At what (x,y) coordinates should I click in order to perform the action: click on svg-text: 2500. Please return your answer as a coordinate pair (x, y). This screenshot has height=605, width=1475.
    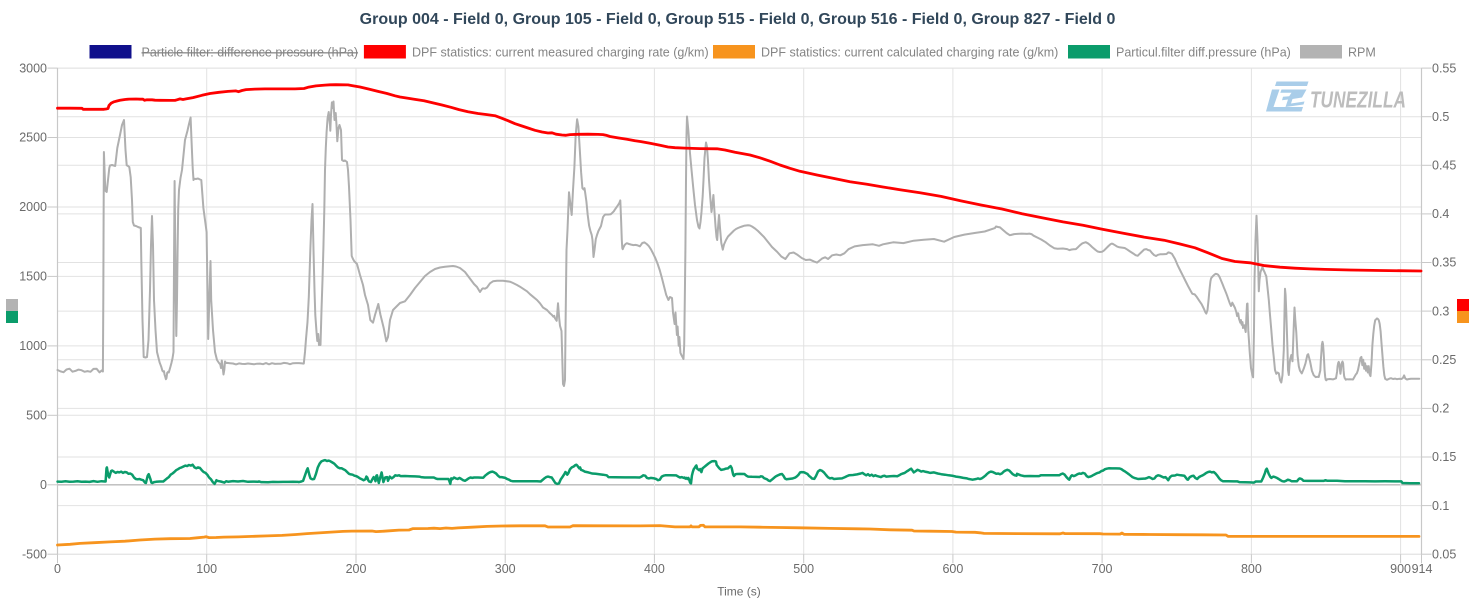
    Looking at the image, I should click on (33, 138).